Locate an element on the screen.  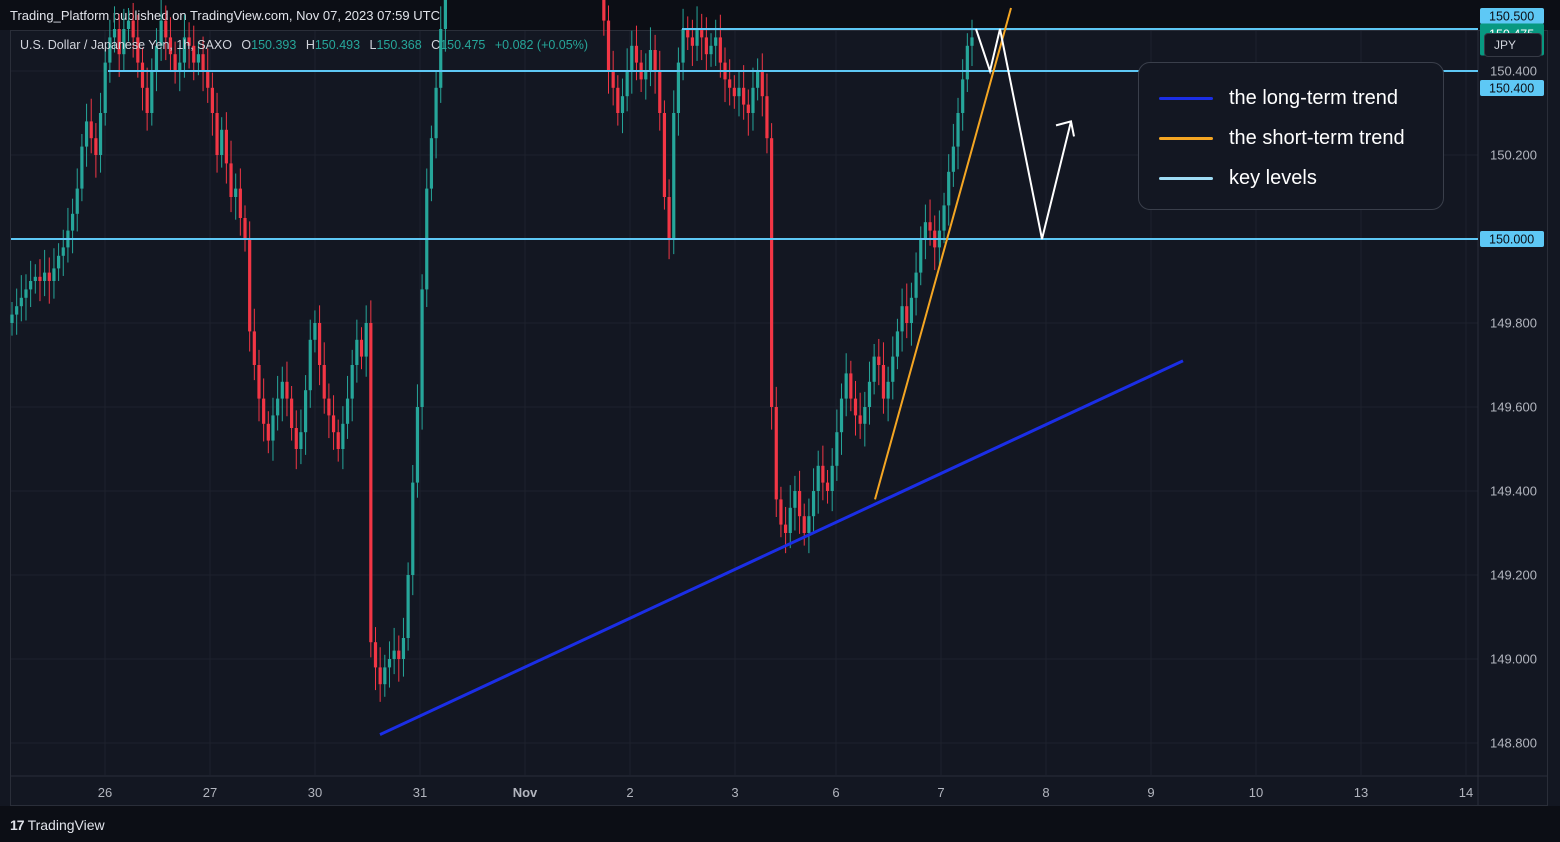
close-value: 150.475 is located at coordinates (463, 45).